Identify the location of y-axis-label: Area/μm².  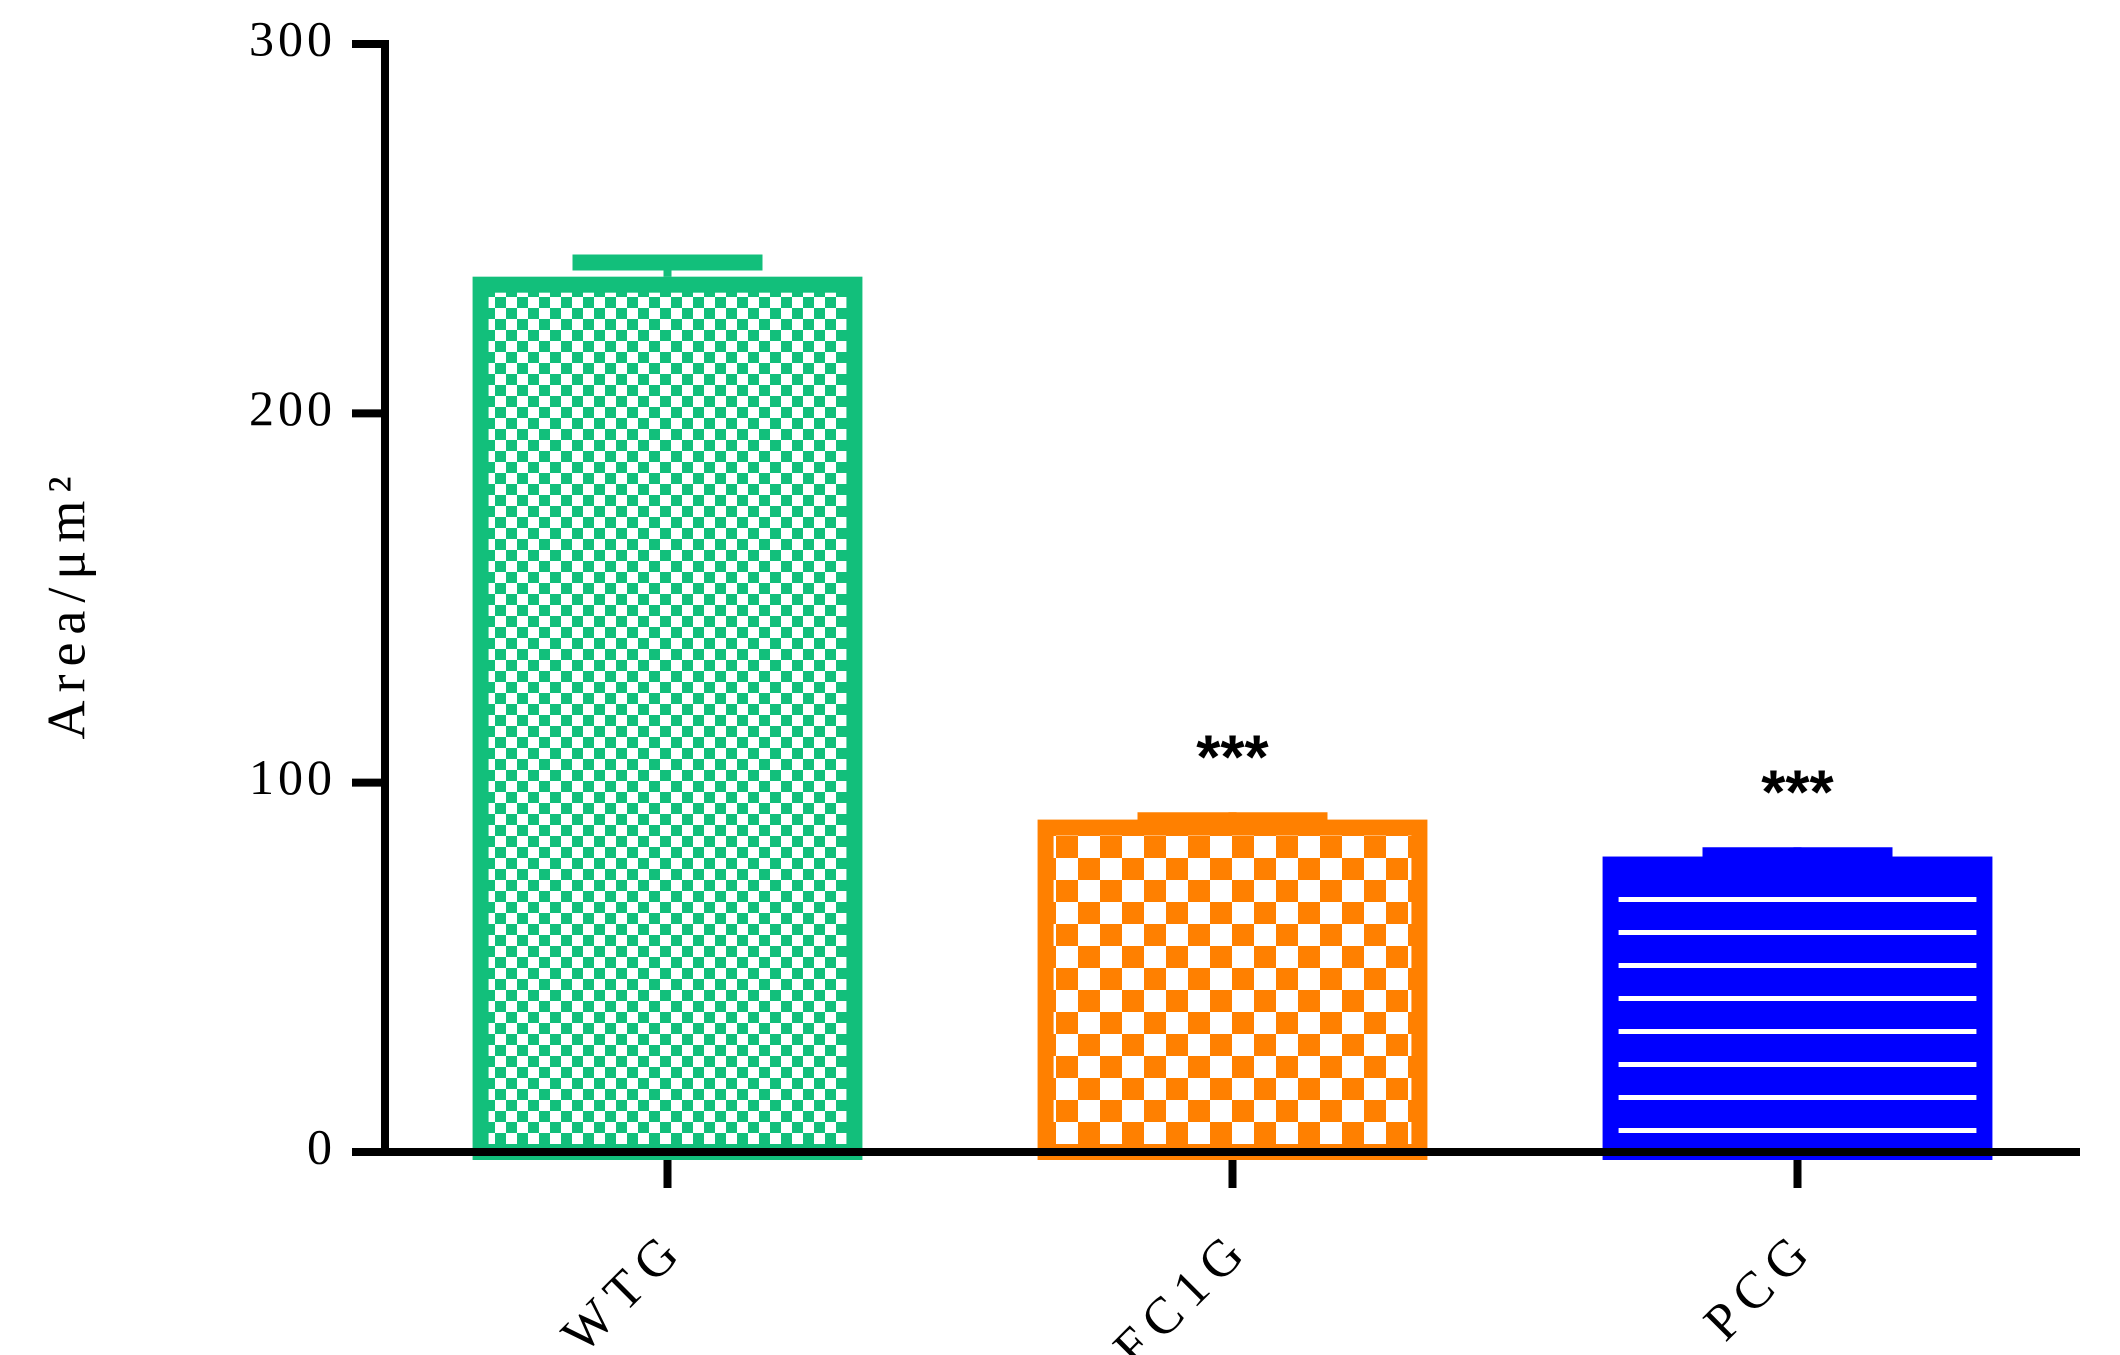
(66, 603).